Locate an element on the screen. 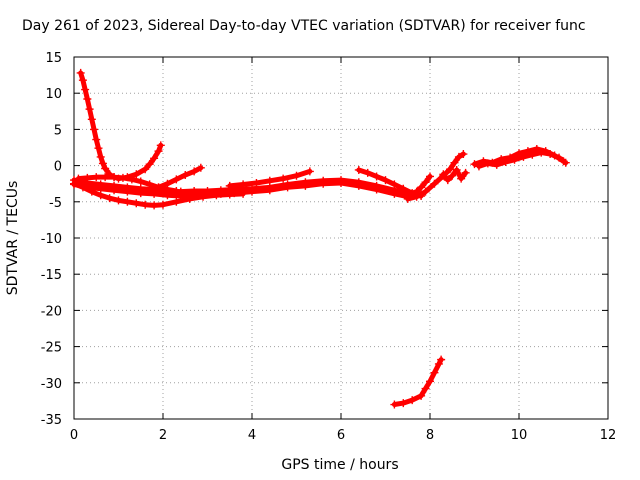 The height and width of the screenshot is (480, 640). y-tick-label: -15 is located at coordinates (51, 275).